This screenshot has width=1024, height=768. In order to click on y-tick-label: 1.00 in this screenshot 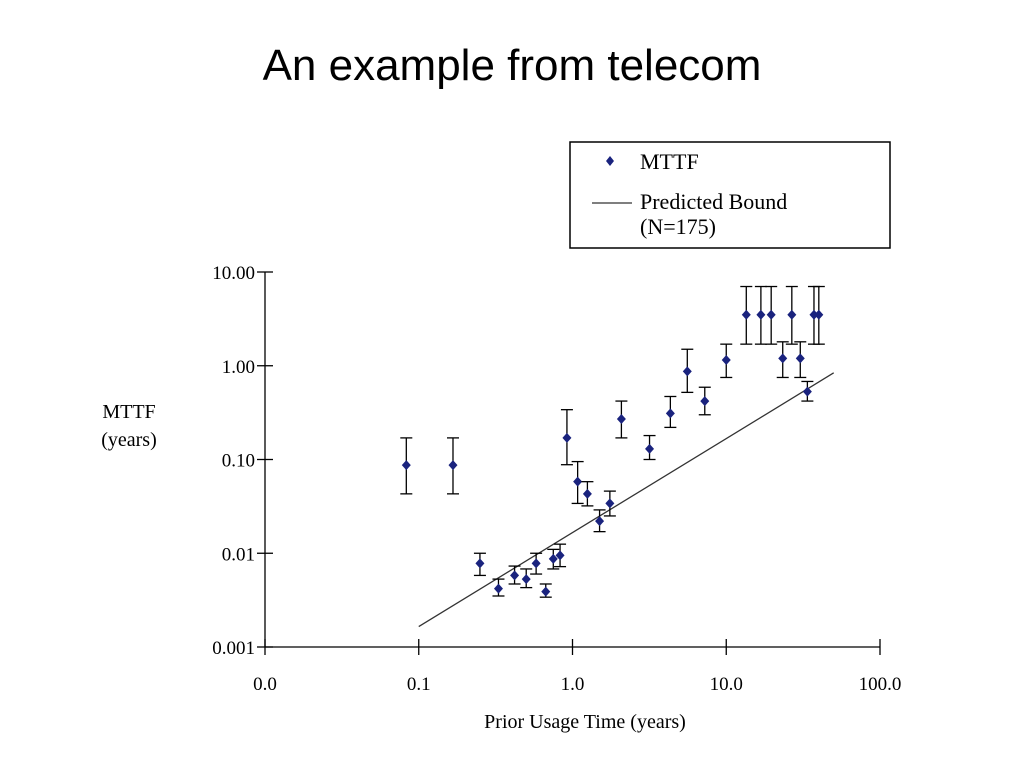, I will do `click(238, 367)`.